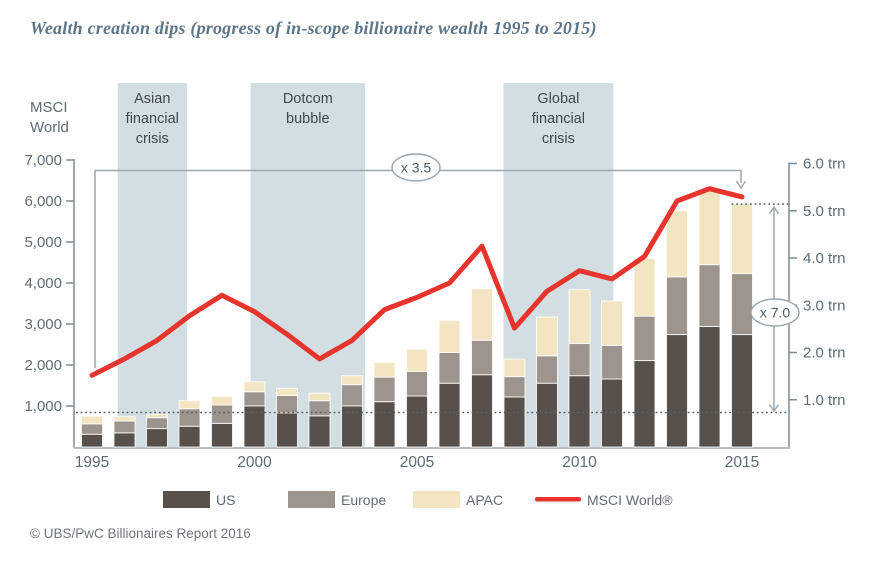 This screenshot has width=877, height=562. Describe the element at coordinates (709, 387) in the screenshot. I see `bar-us-2014` at that location.